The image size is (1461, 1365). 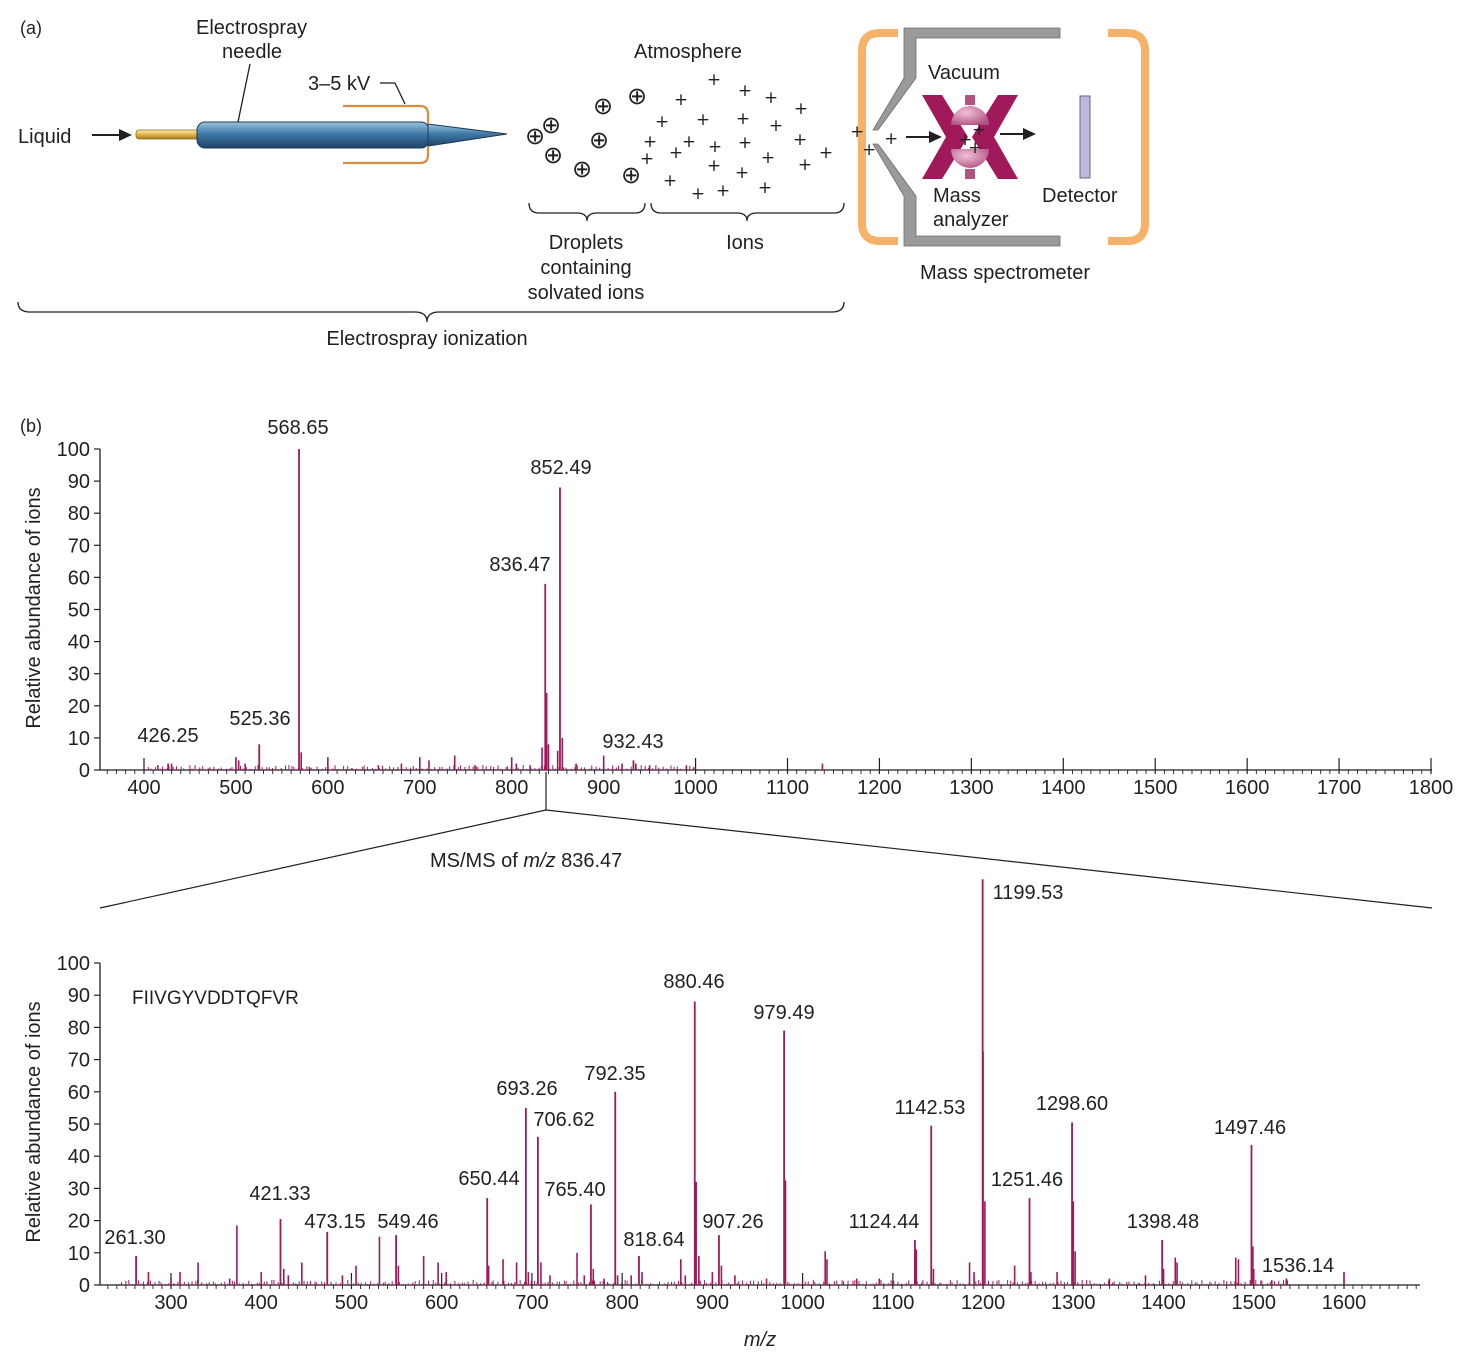 What do you see at coordinates (621, 1303) in the screenshot?
I see `x-tick-label: 800` at bounding box center [621, 1303].